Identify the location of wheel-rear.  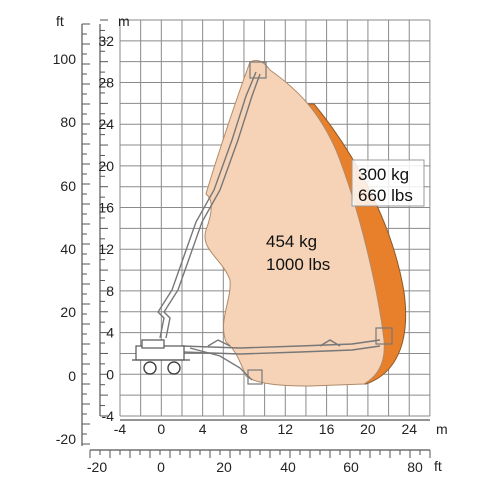
(150, 368).